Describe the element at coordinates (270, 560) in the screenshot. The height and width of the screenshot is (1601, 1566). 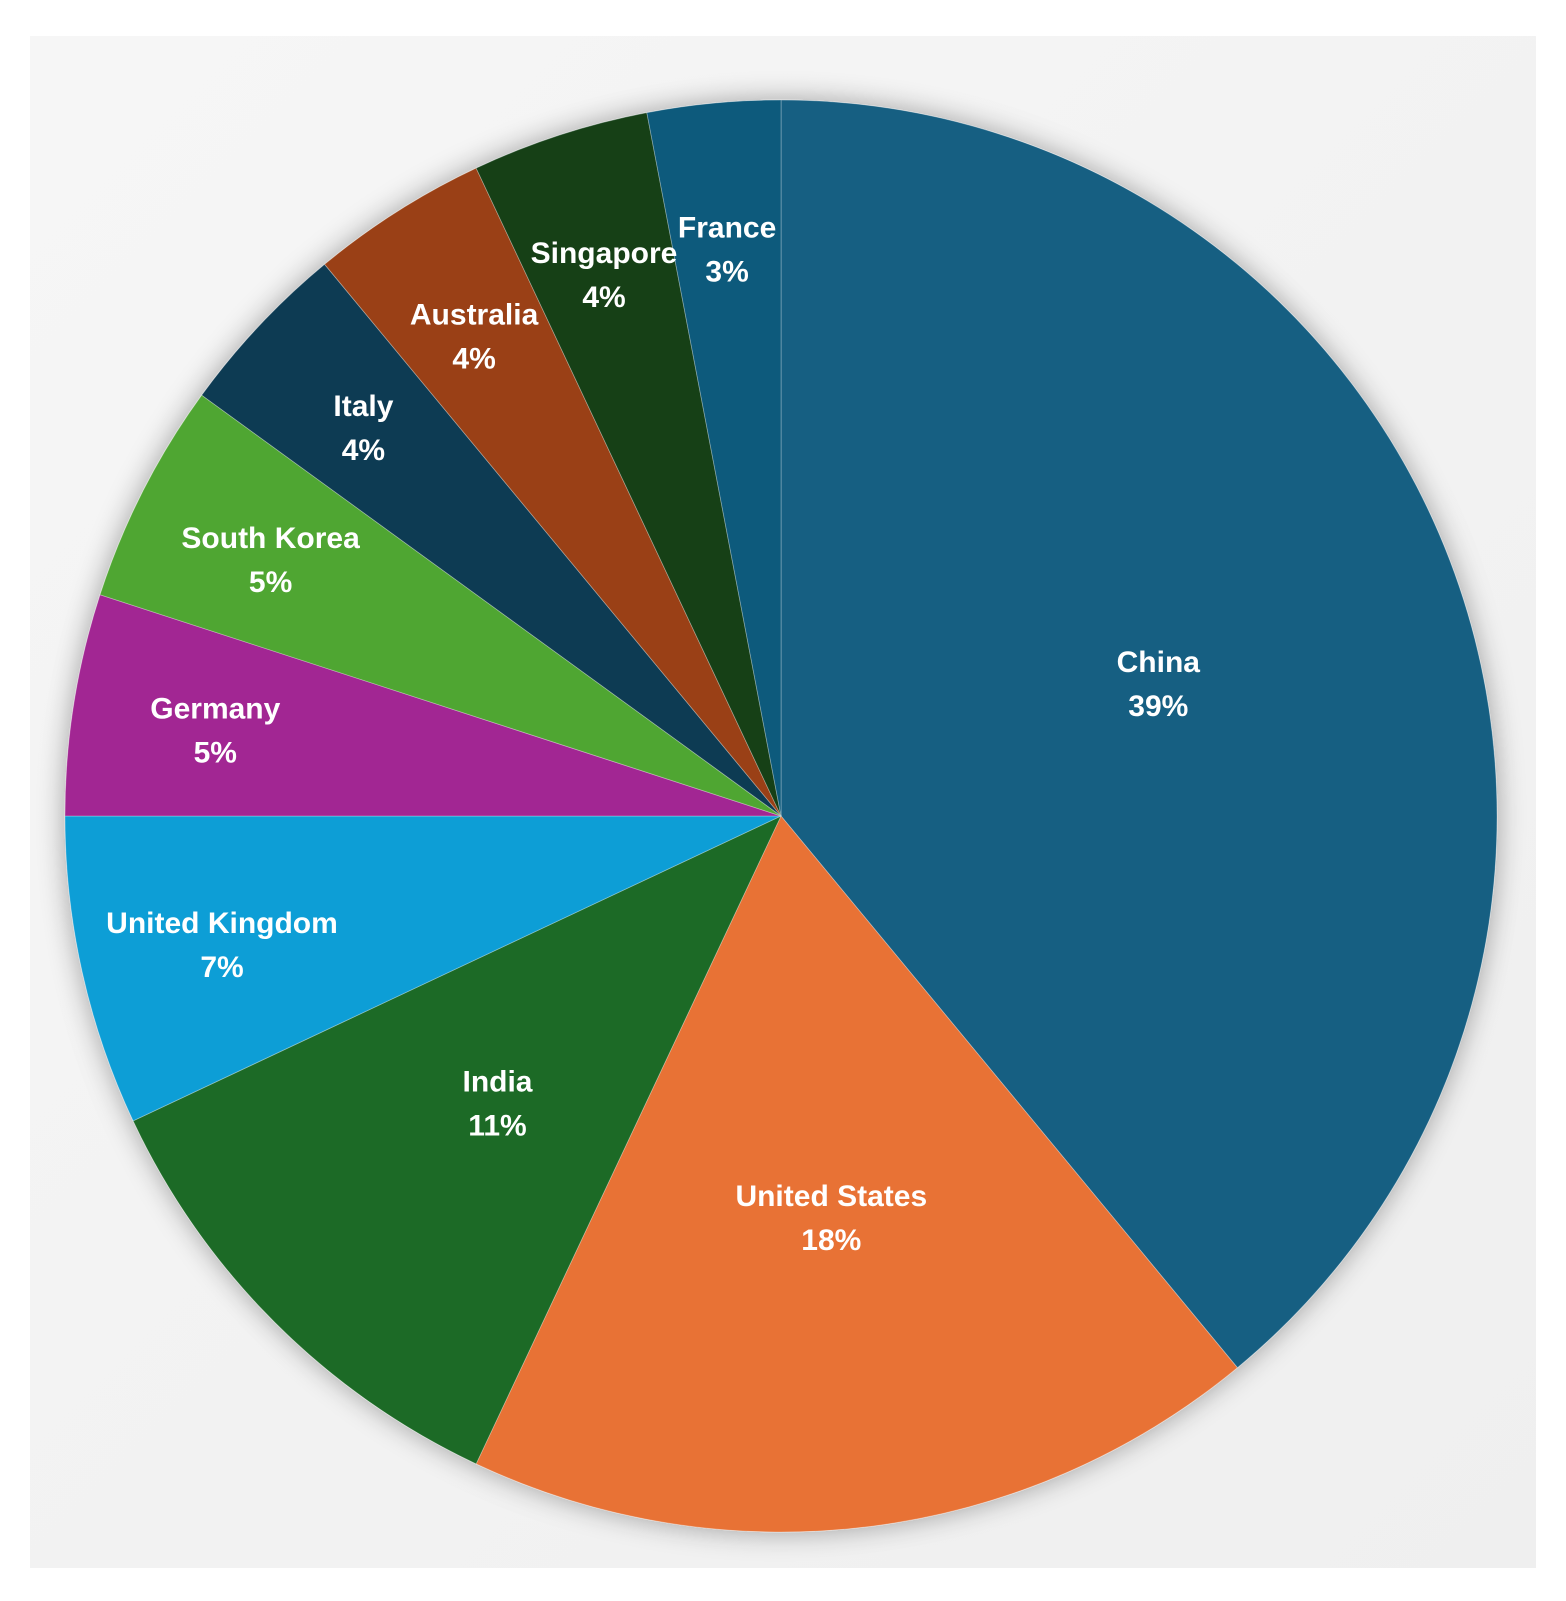
I see `data-label-south-korea: South Korea 5%` at that location.